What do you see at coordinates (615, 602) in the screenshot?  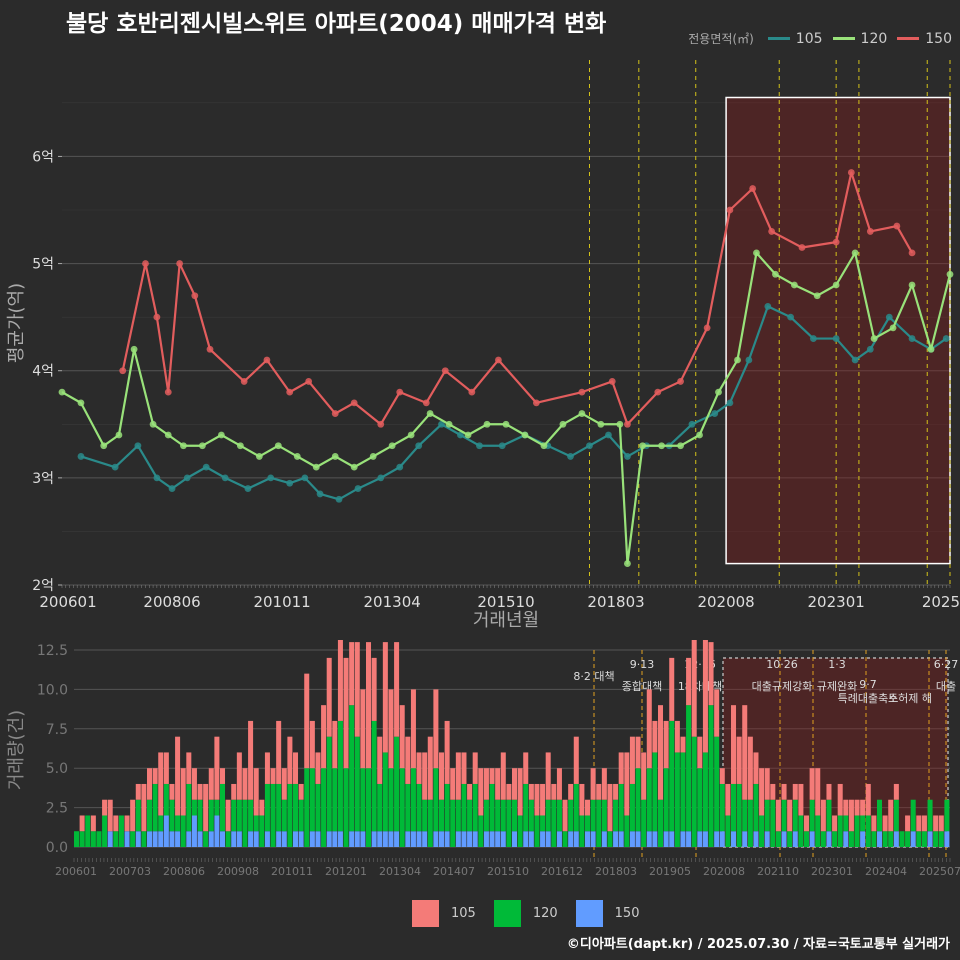 I see `x-tick-label: 201803` at bounding box center [615, 602].